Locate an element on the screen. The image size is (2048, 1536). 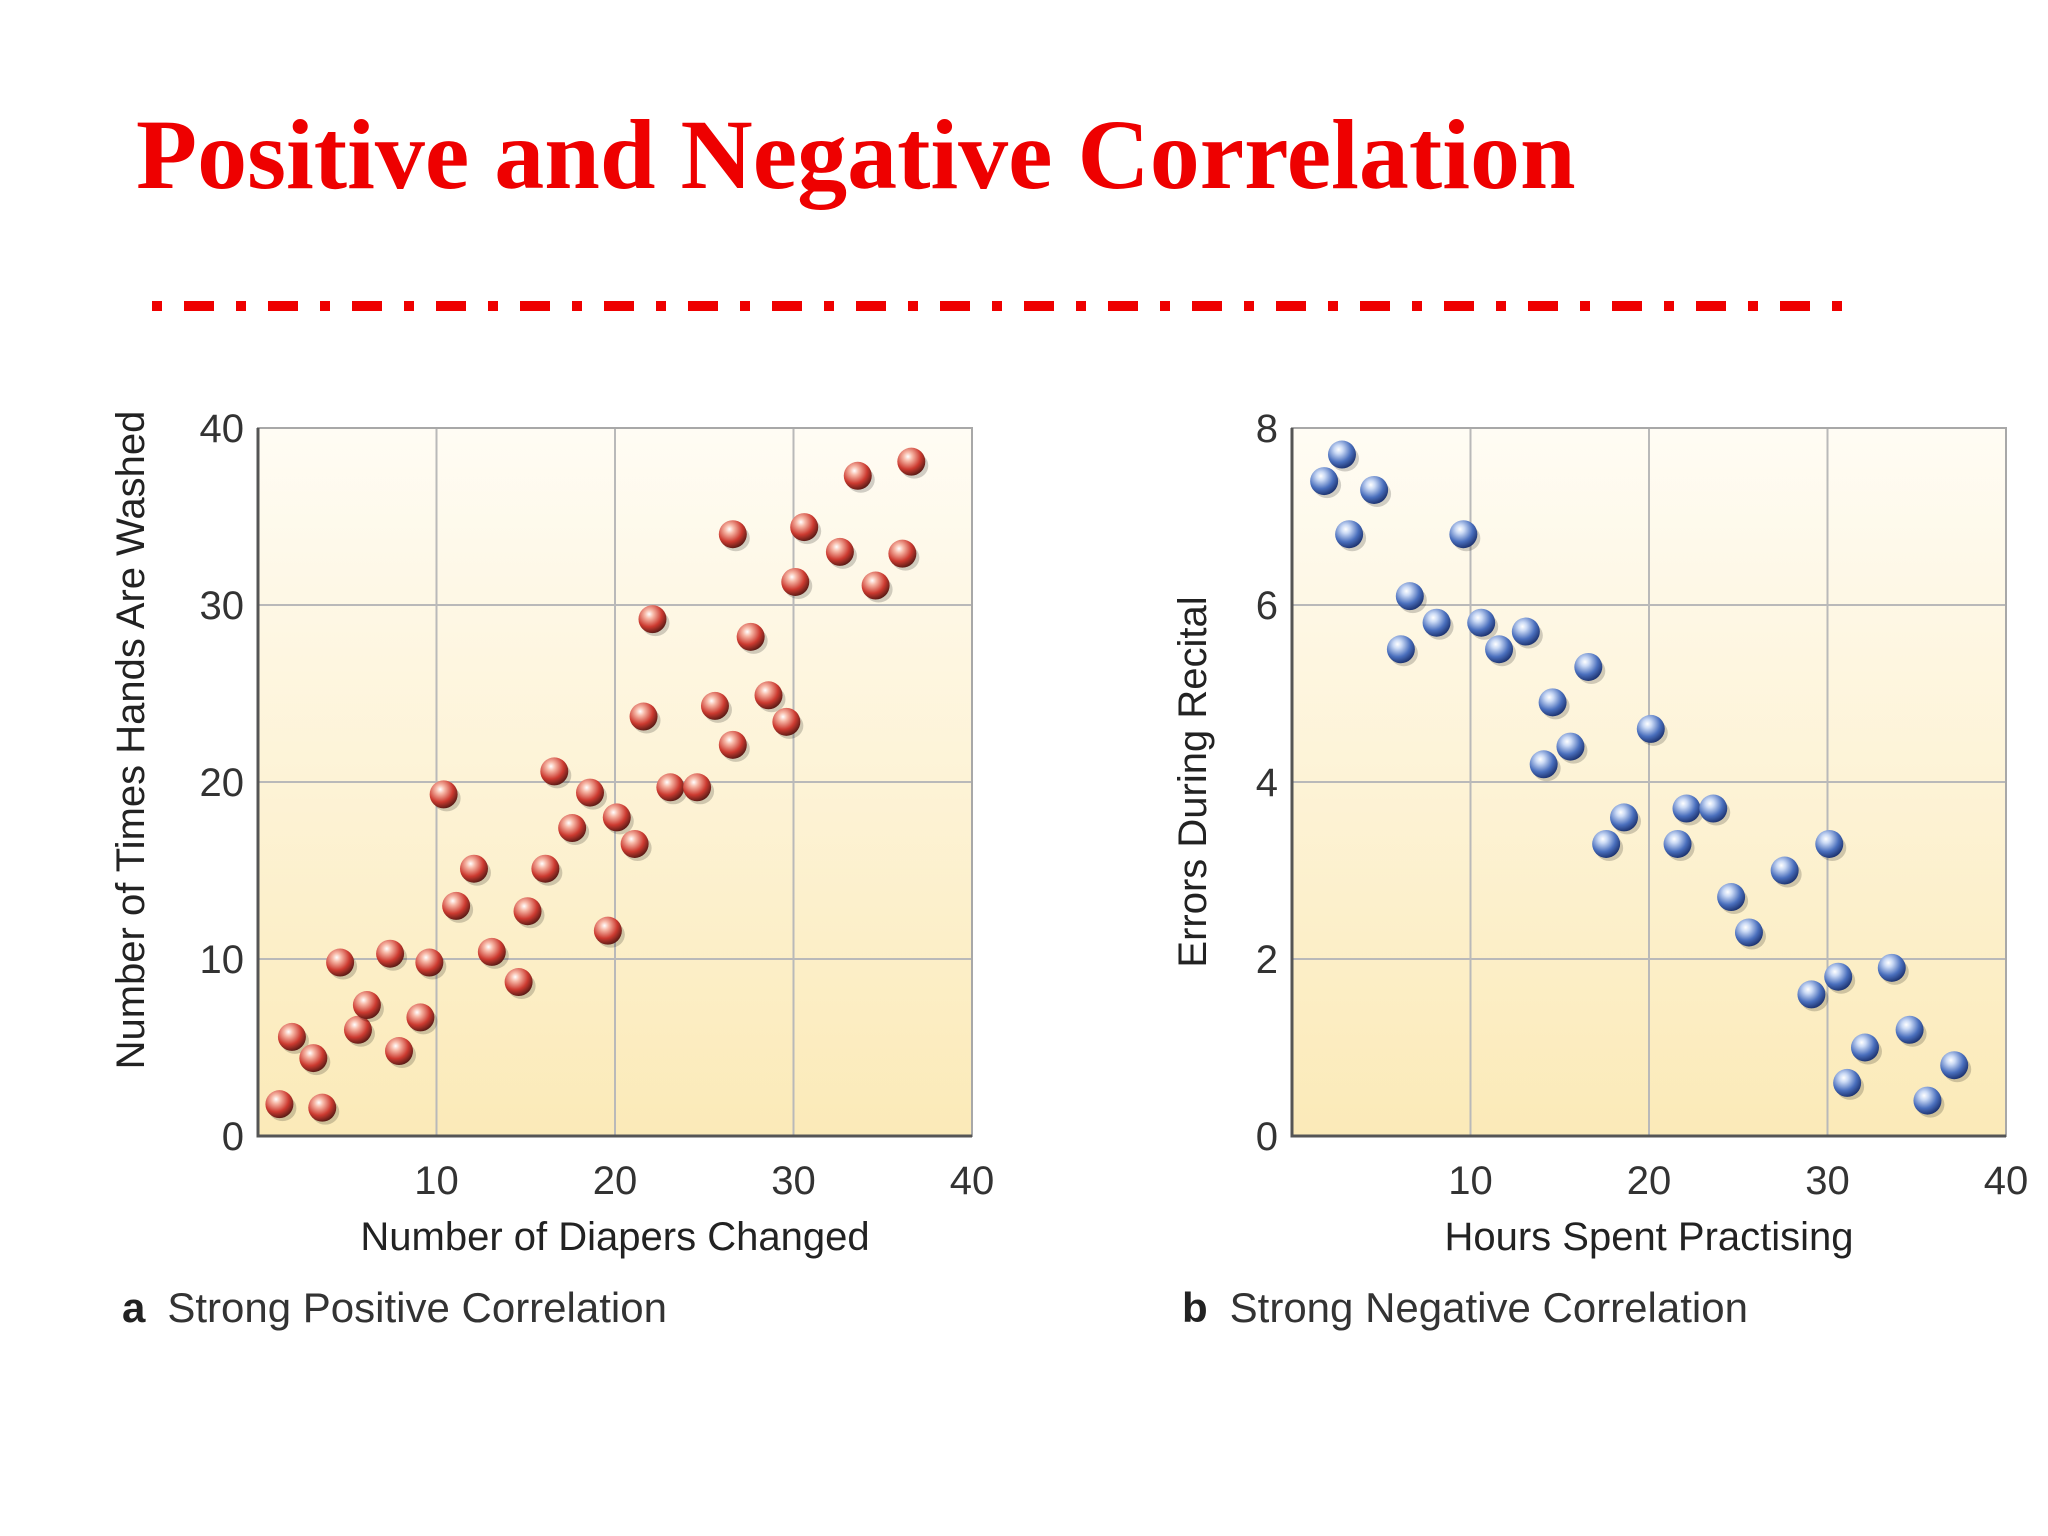
title-dashed-rule is located at coordinates (997, 306).